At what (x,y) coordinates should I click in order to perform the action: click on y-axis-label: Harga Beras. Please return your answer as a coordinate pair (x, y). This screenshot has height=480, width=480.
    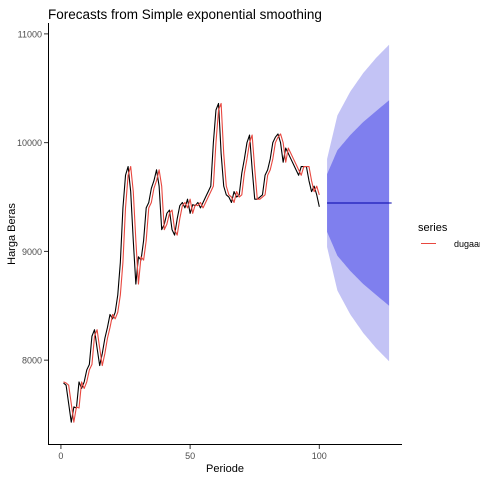
    Looking at the image, I should click on (12, 234).